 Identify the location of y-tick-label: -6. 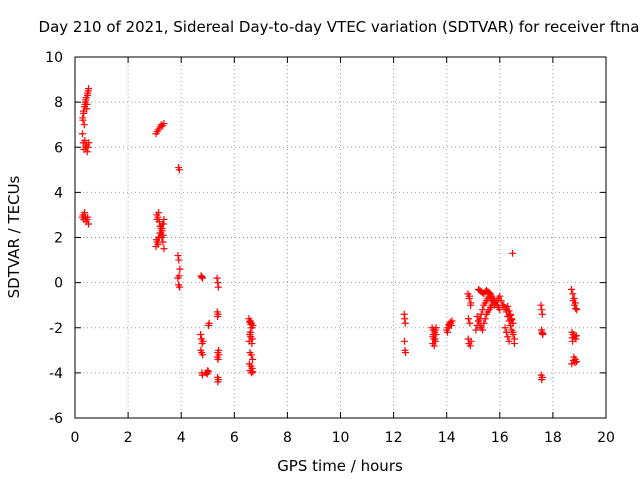
(56, 419).